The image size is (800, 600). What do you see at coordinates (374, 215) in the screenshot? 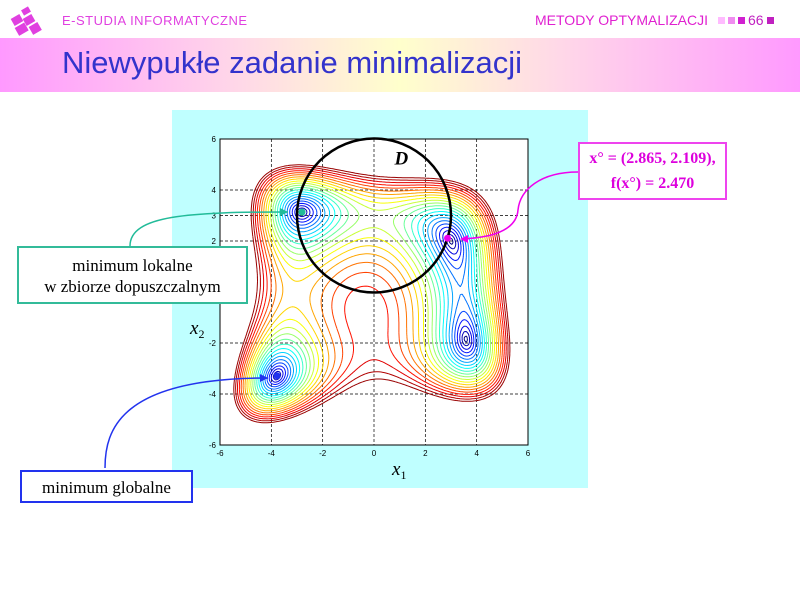
I see `feasible-set-circle` at bounding box center [374, 215].